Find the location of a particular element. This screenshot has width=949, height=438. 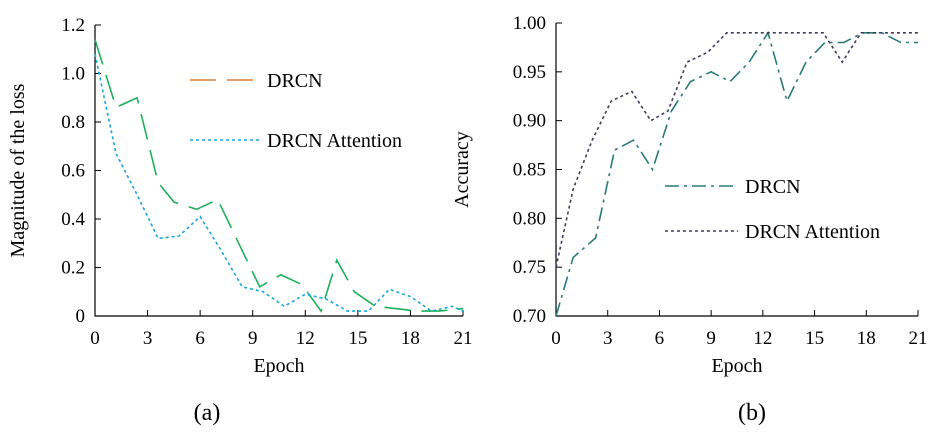

y-tick-label: 0 is located at coordinates (81, 316).